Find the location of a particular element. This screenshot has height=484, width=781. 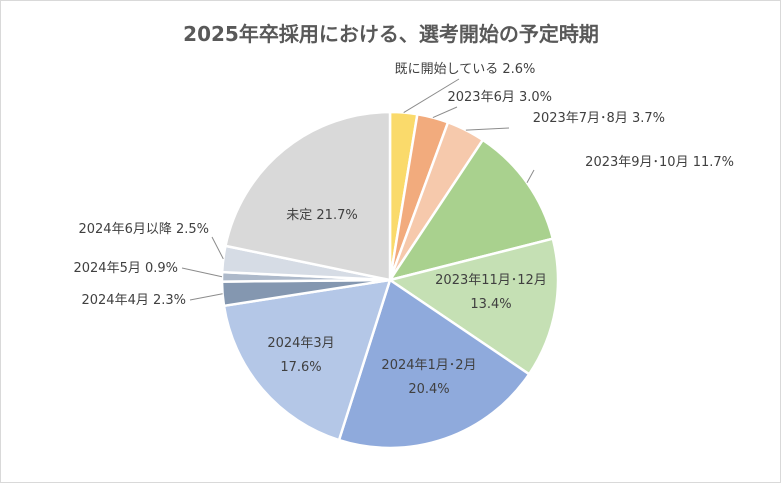

data-label: 2023年11月･12月 13.4% is located at coordinates (491, 292).